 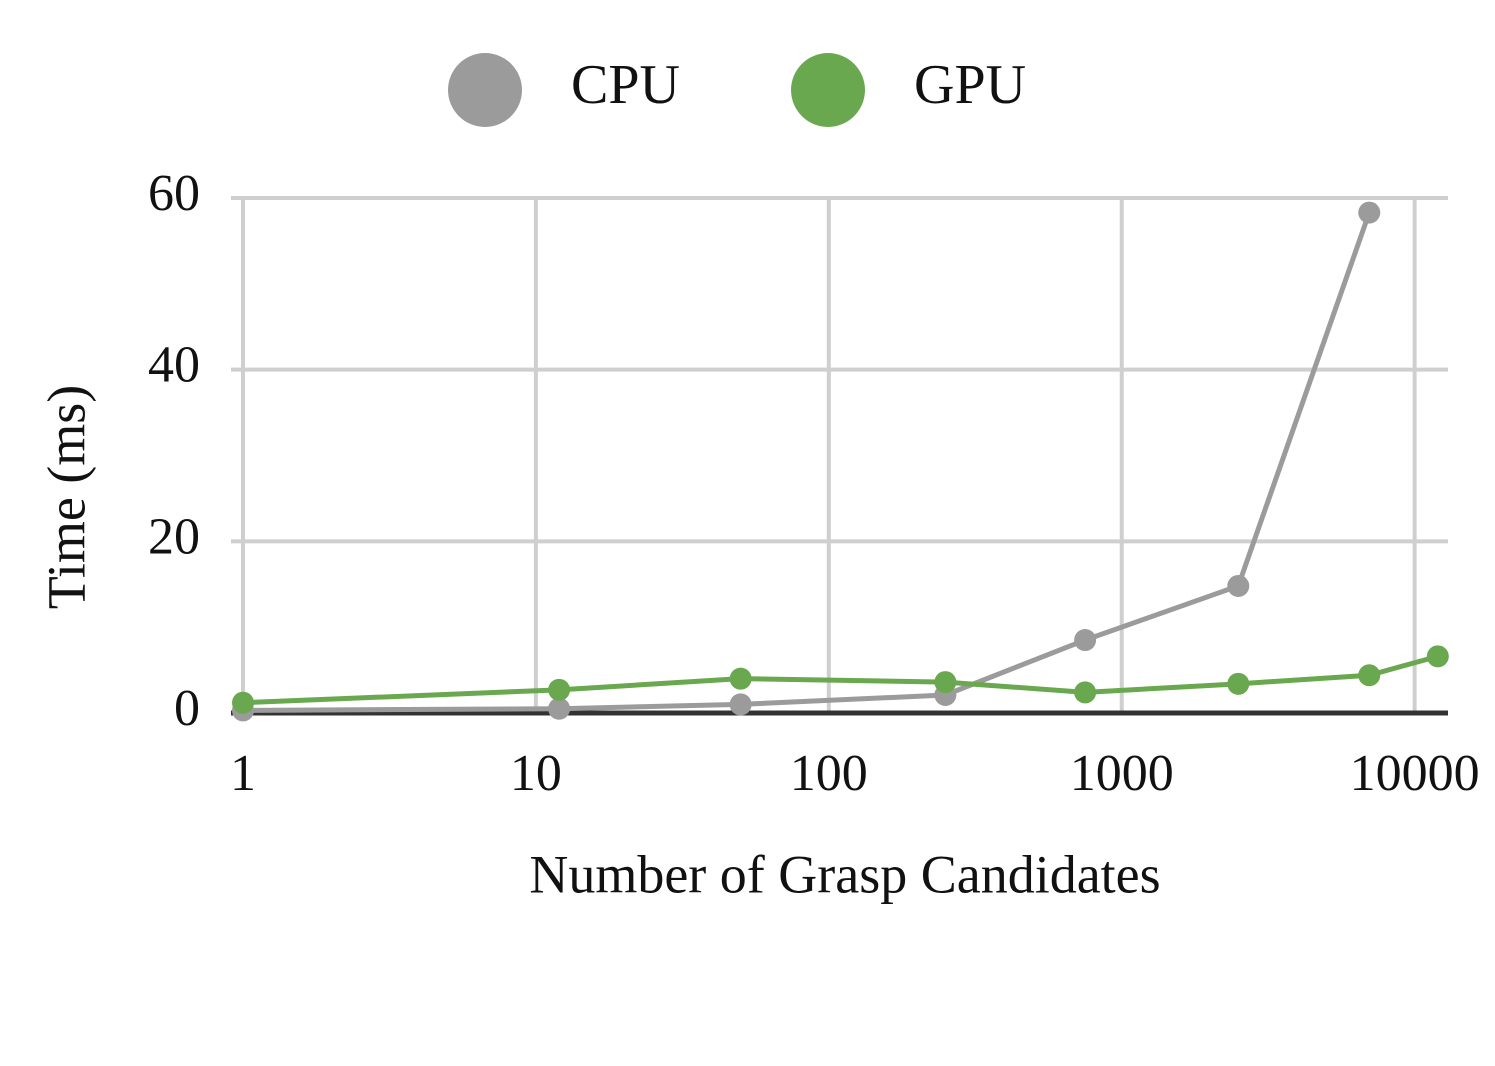 I want to click on y-tick-label: 40, so click(x=174, y=365).